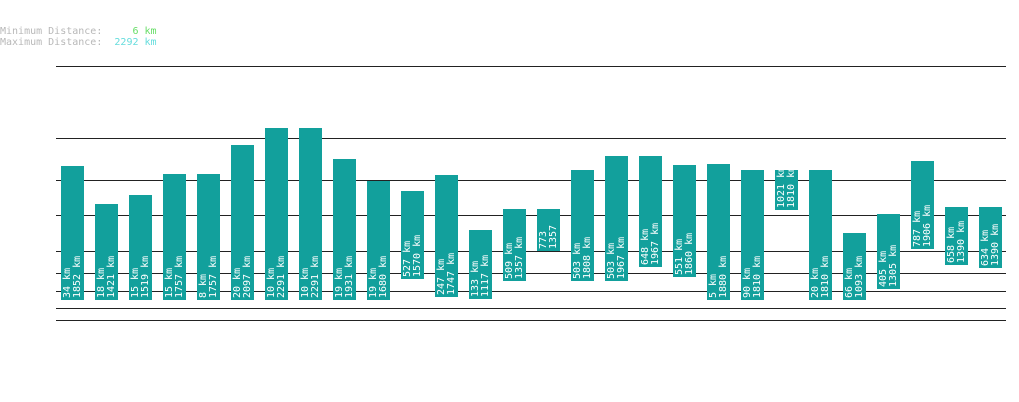 The height and width of the screenshot is (402, 1019). I want to click on bar-top-label: 1357 km, so click(519, 258).